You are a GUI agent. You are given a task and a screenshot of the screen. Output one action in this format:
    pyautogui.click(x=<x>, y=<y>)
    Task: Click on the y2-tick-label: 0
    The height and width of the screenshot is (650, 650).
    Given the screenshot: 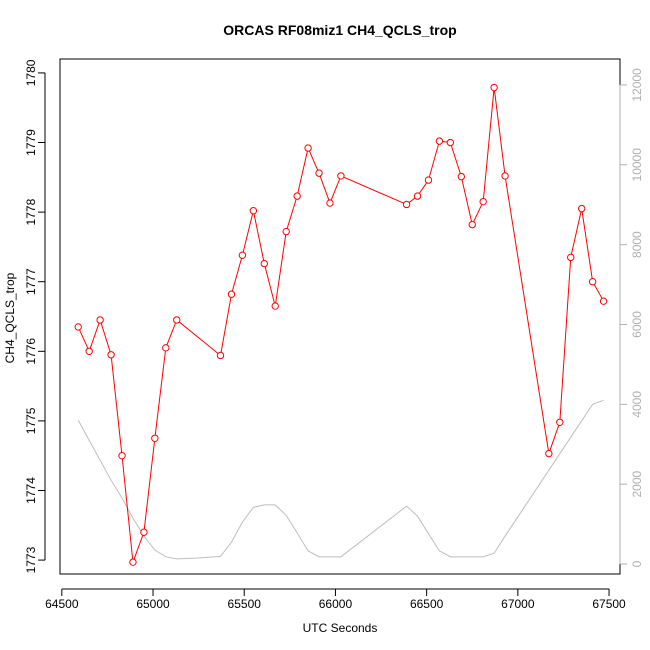 What is the action you would take?
    pyautogui.click(x=637, y=563)
    